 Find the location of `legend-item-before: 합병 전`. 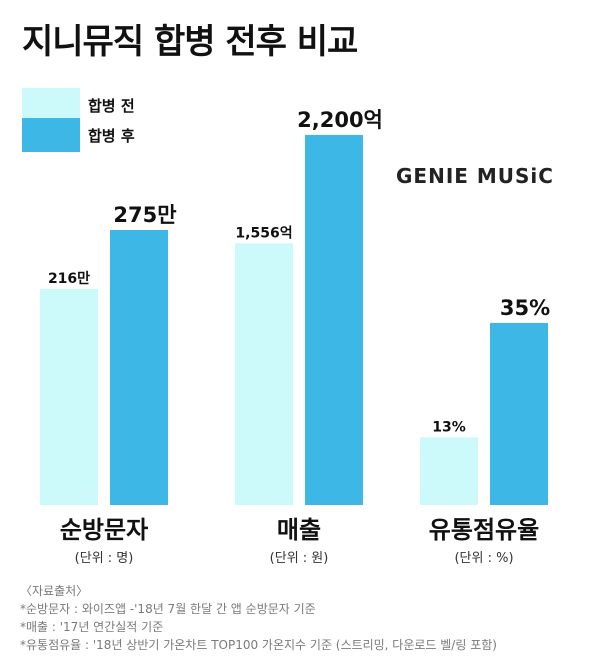

legend-item-before: 합병 전 is located at coordinates (78, 105).